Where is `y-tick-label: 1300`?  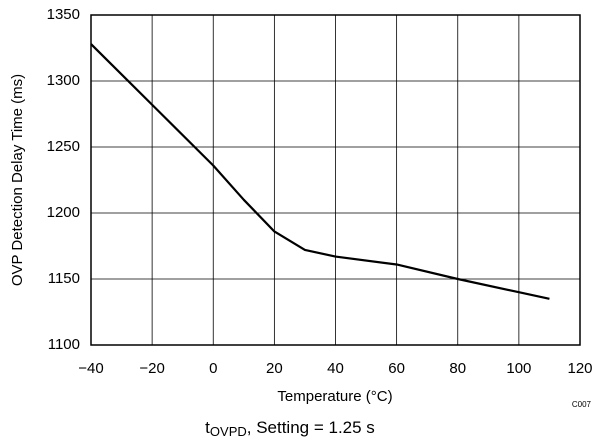 y-tick-label: 1300 is located at coordinates (63, 80).